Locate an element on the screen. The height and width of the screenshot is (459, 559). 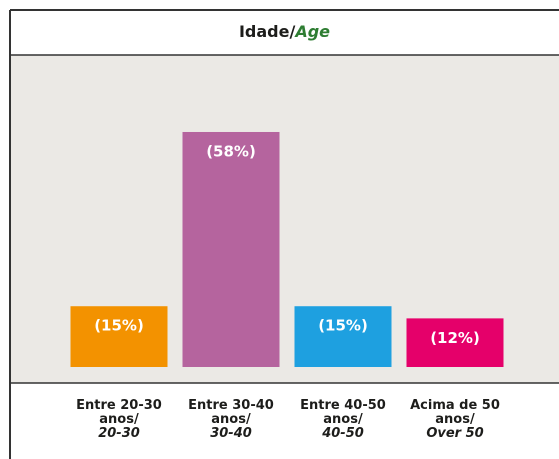
value-label: (12%) is located at coordinates (455, 338).